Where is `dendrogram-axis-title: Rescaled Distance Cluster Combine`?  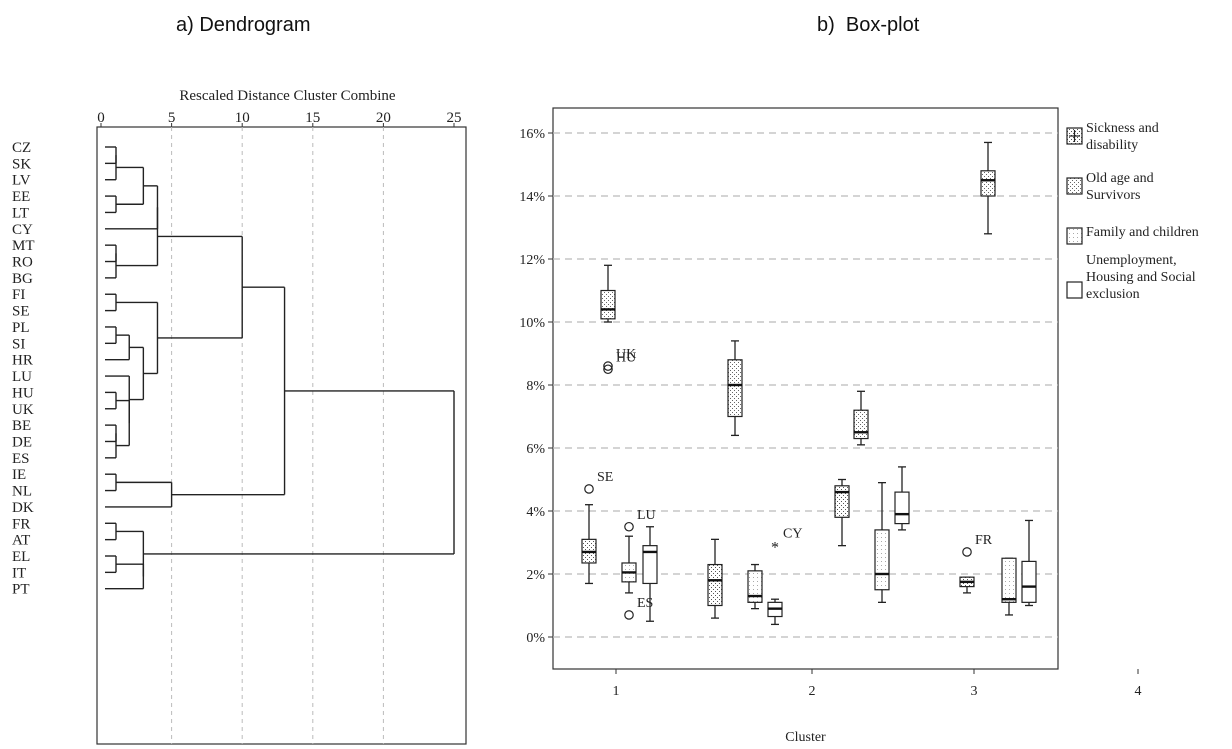 dendrogram-axis-title: Rescaled Distance Cluster Combine is located at coordinates (287, 96).